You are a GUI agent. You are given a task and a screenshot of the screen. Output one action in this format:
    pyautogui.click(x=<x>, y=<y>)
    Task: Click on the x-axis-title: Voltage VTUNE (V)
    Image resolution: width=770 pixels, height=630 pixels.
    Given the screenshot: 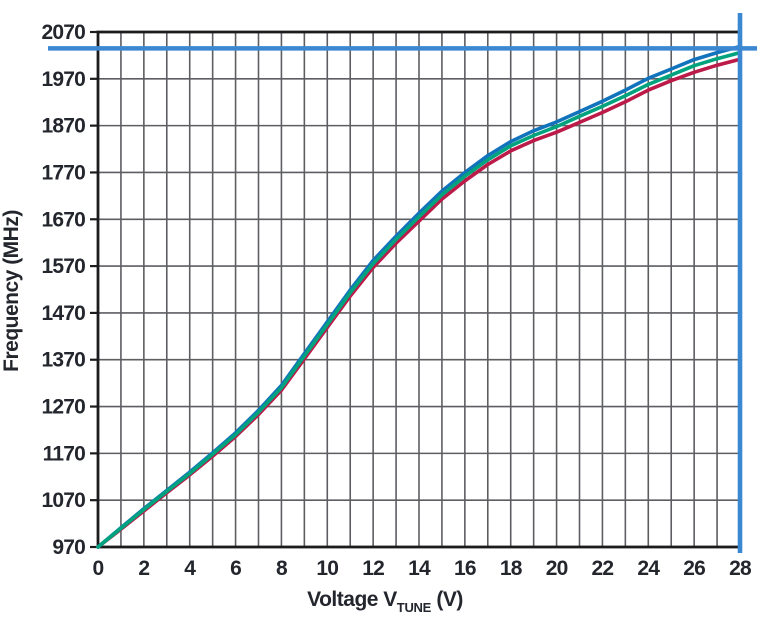 What is the action you would take?
    pyautogui.click(x=385, y=601)
    